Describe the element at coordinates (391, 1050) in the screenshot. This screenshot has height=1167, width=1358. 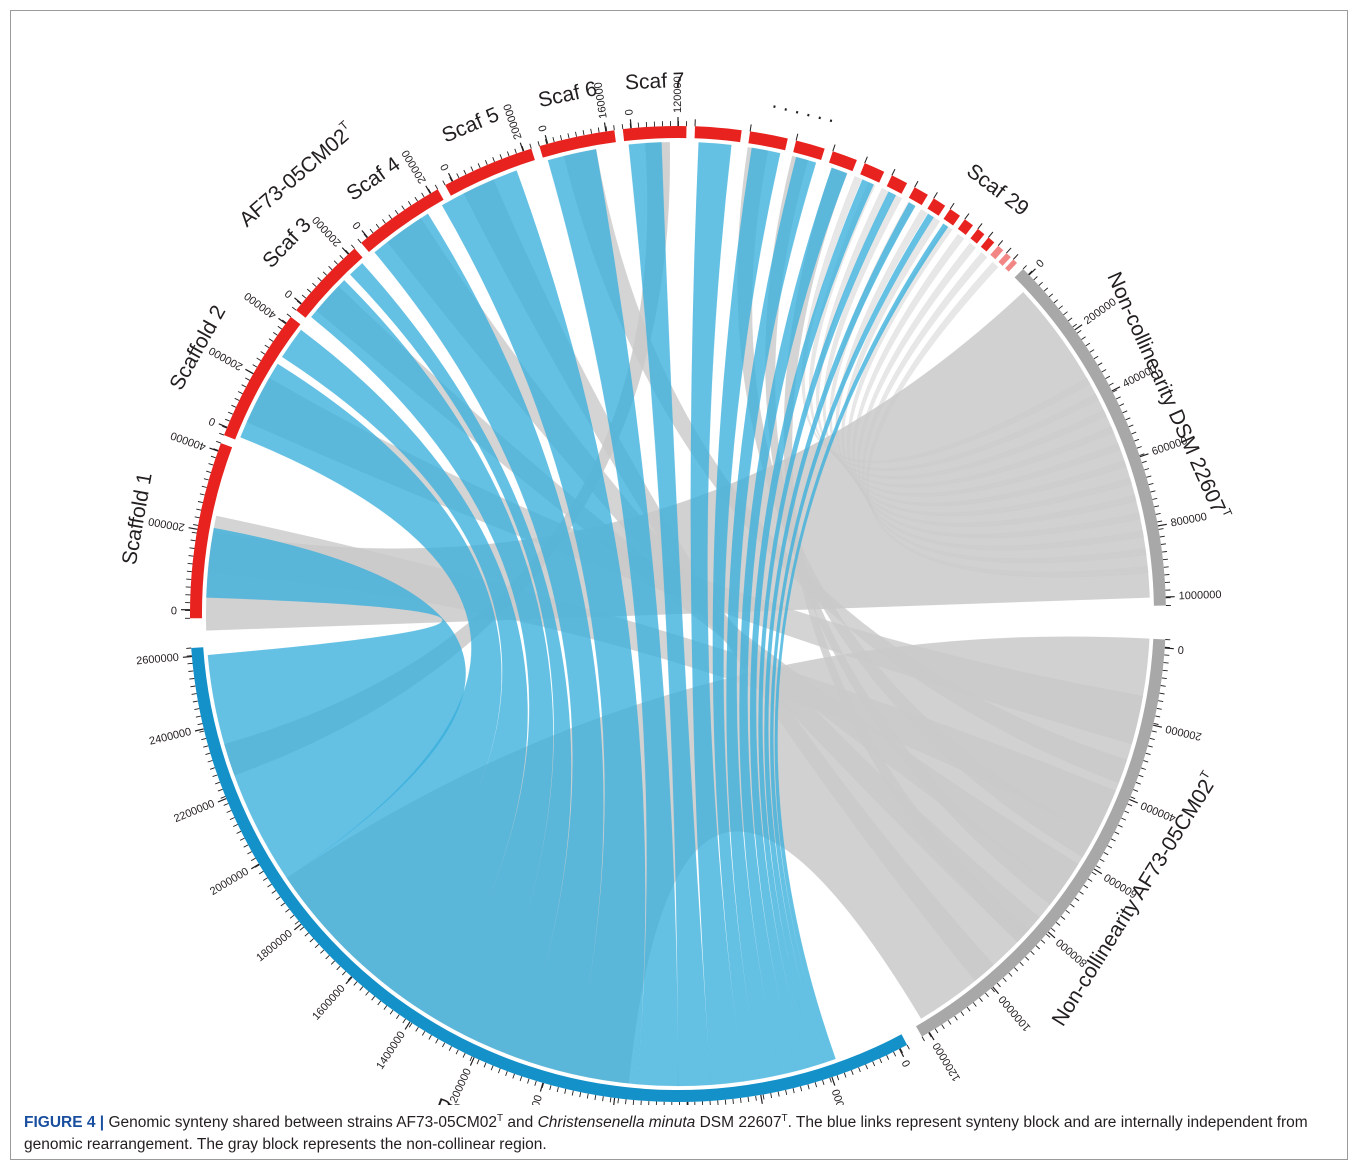
I see `dsm-tick-label: 1400000` at that location.